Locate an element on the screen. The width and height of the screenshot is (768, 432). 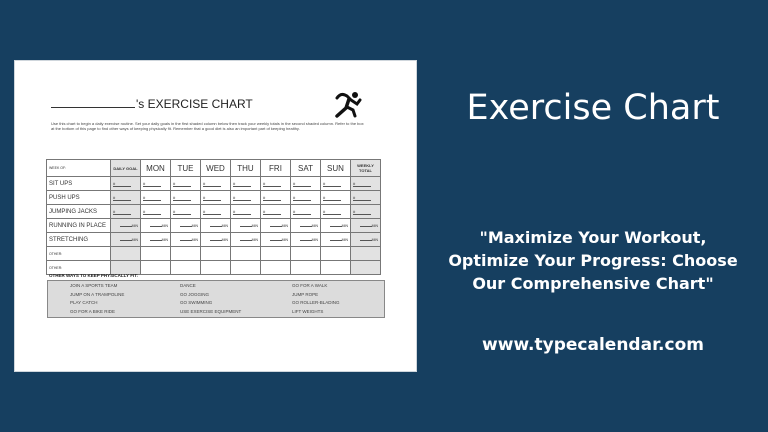
table-row: OTHER: is located at coordinates (213, 267).